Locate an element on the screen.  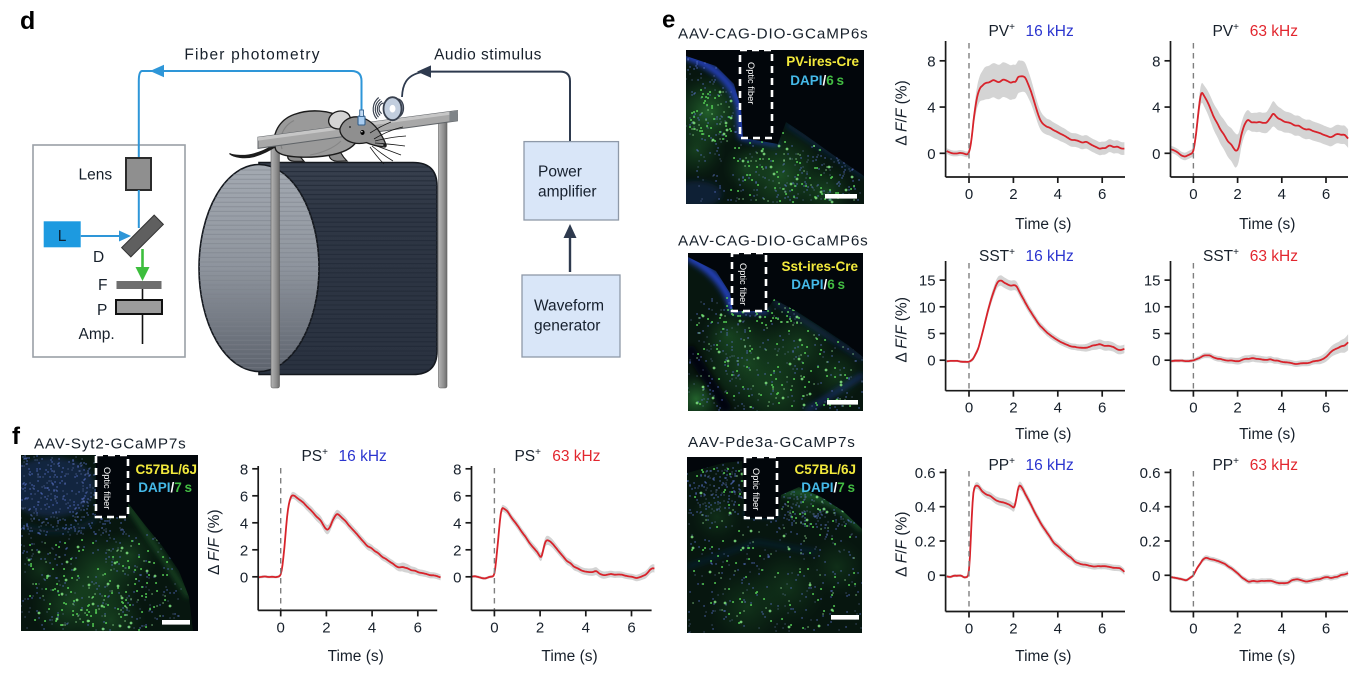
svg-text: Waveform is located at coordinates (569, 306).